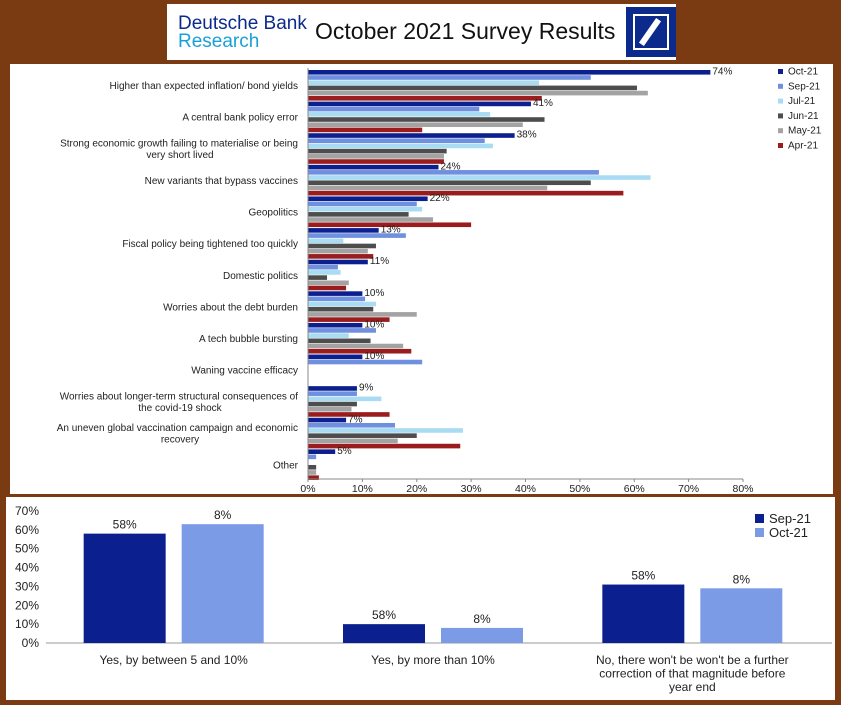  What do you see at coordinates (344, 451) in the screenshot?
I see `data-label: 5%` at bounding box center [344, 451].